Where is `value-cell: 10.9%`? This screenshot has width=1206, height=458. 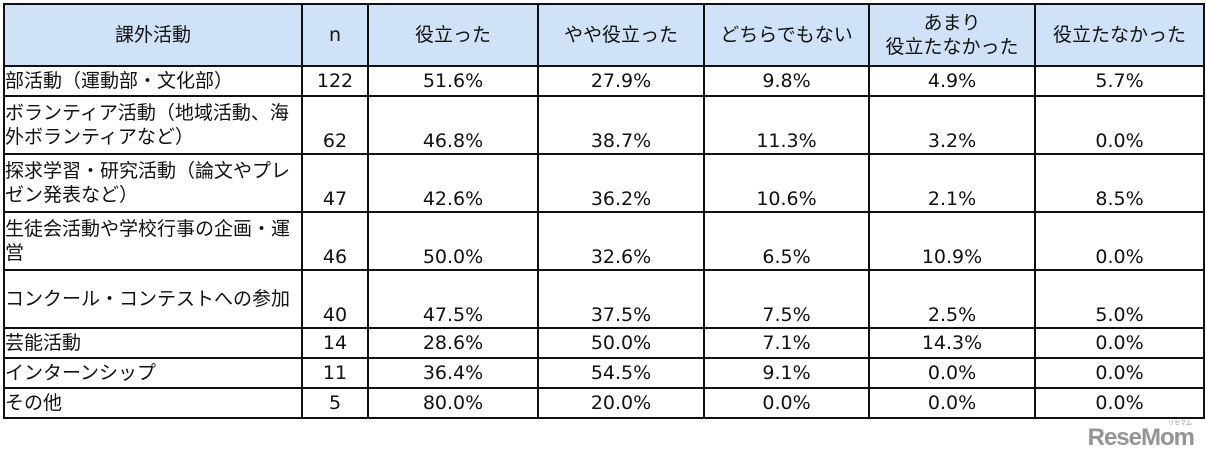 value-cell: 10.9% is located at coordinates (952, 241).